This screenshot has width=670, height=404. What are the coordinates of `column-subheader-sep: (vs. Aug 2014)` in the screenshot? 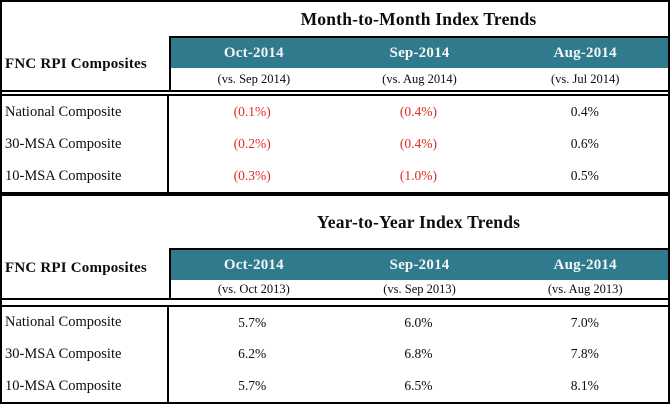 It's located at (419, 78).